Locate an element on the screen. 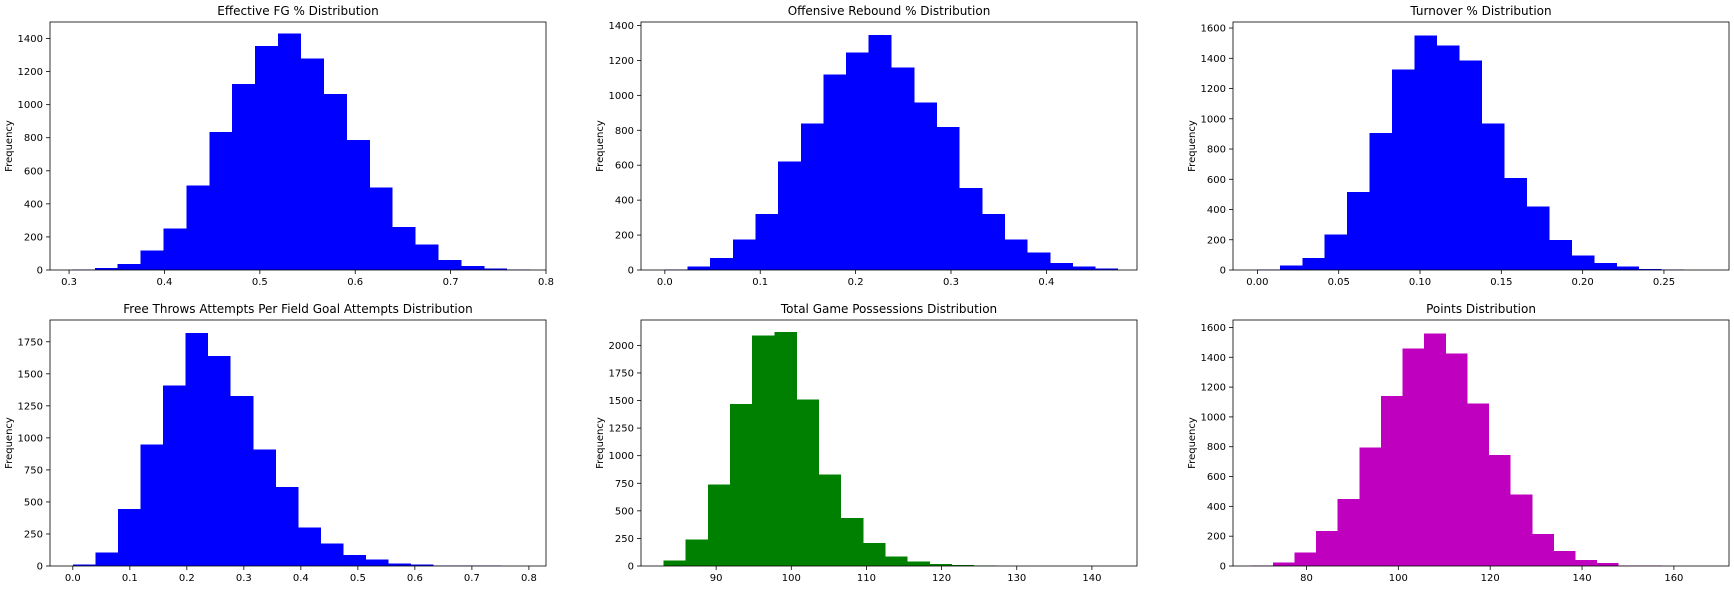 This screenshot has width=1734, height=590. y-tick-label: 750 is located at coordinates (33, 470).